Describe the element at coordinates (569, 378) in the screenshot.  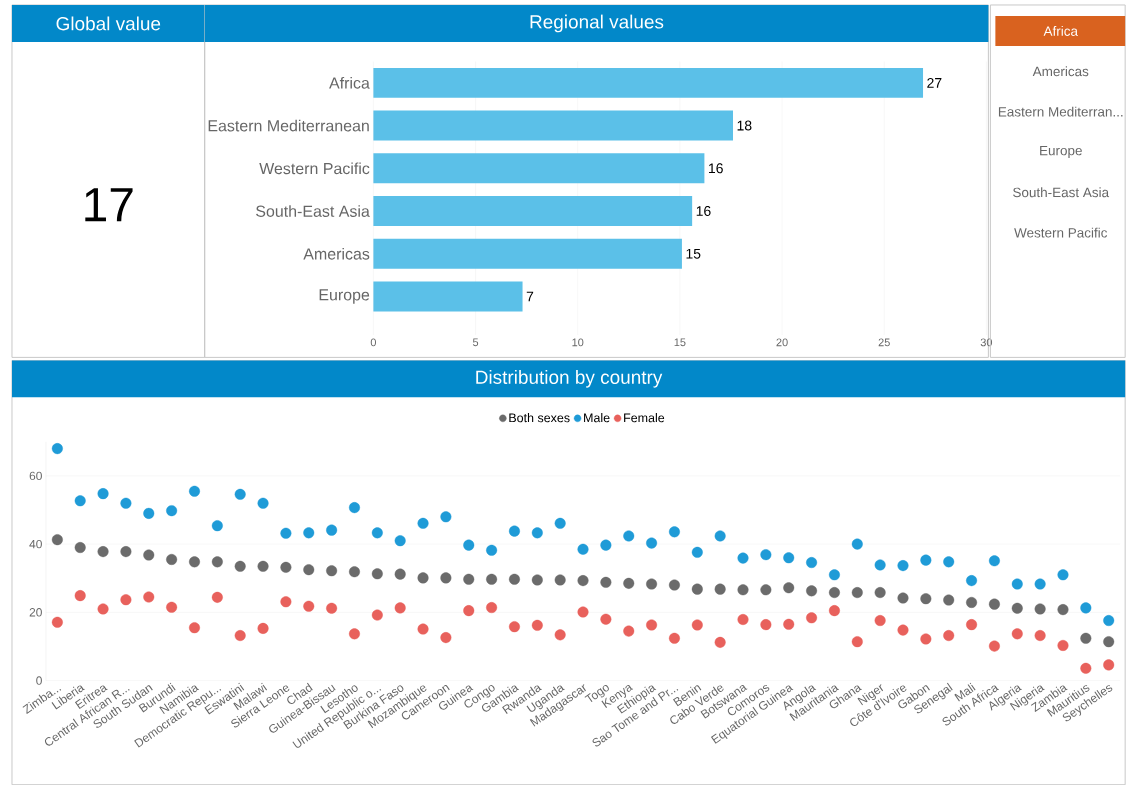
I see `chart-title: Distribution by country` at that location.